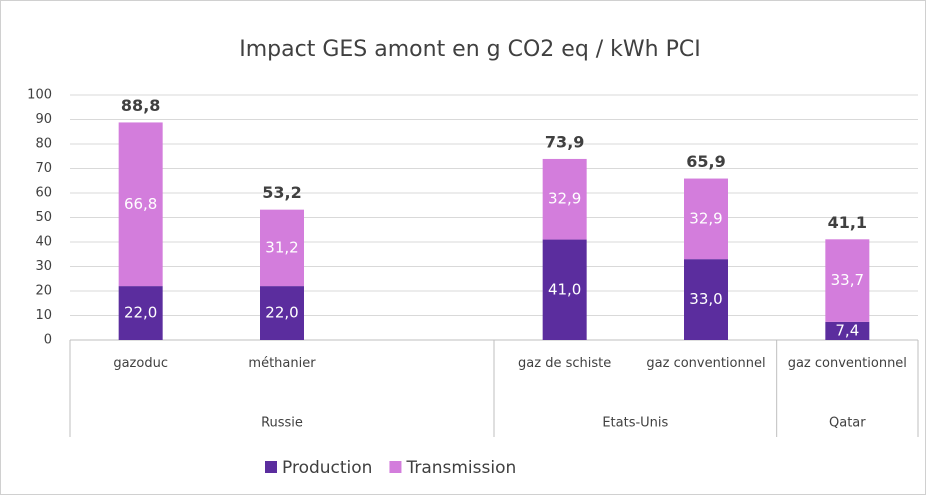  I want to click on y-tick-label: 0, so click(48, 340).